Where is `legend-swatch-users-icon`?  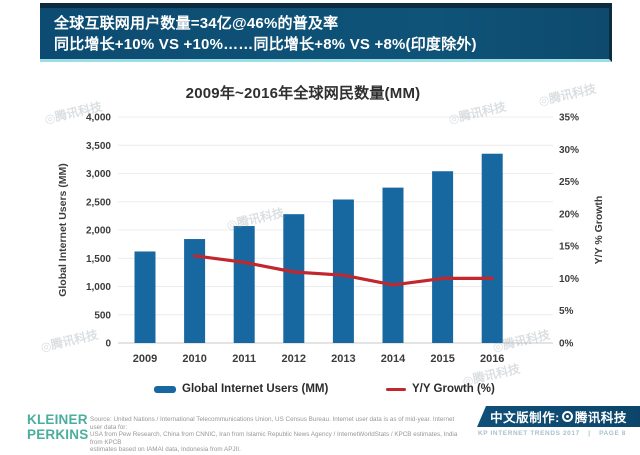
legend-swatch-users-icon is located at coordinates (165, 389).